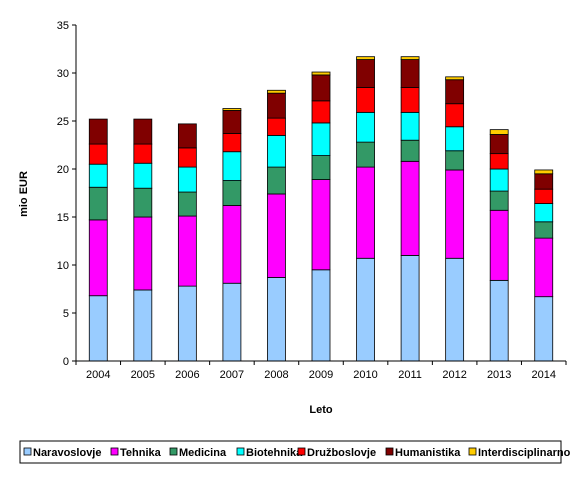 The width and height of the screenshot is (588, 491). What do you see at coordinates (66, 362) in the screenshot?
I see `y-tick-label: 0` at bounding box center [66, 362].